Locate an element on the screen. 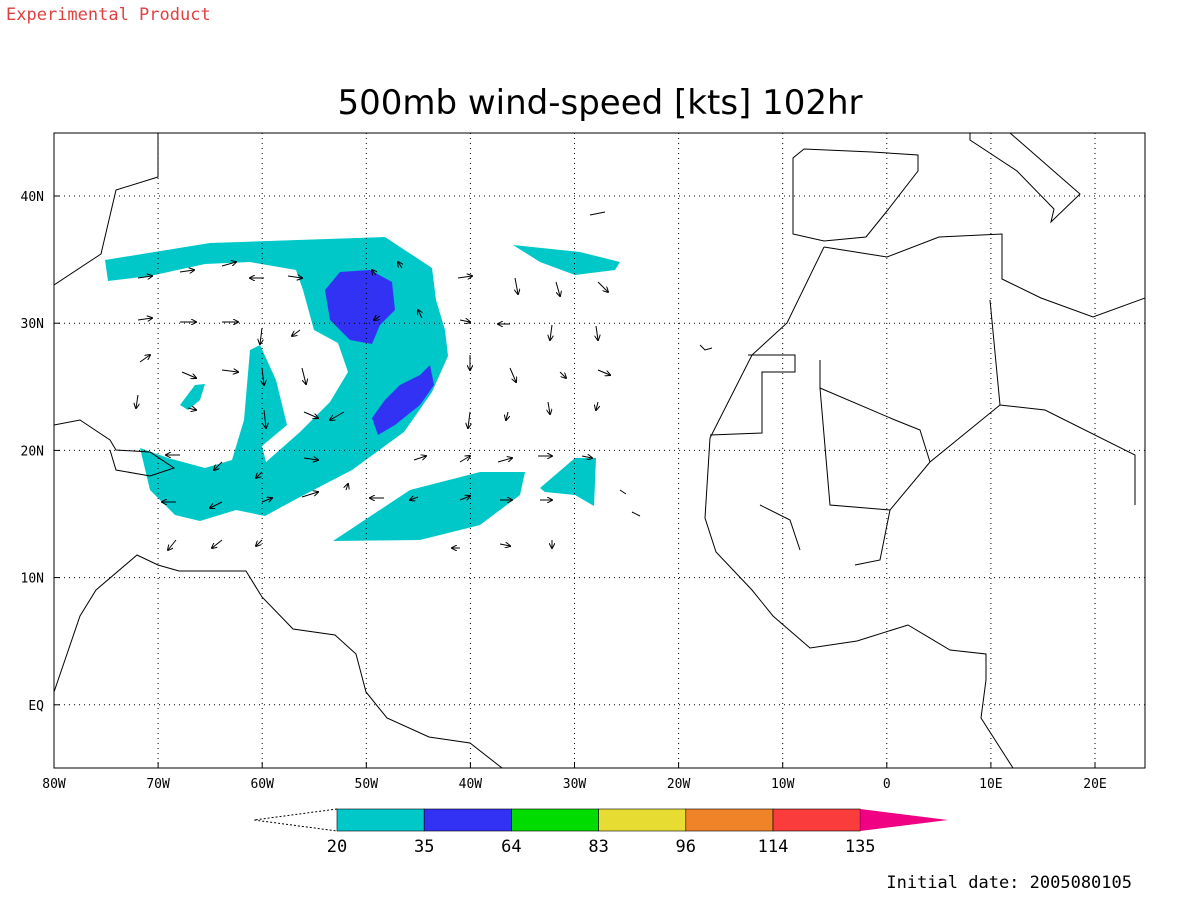 Image resolution: width=1200 pixels, height=900 pixels. lat-label: EQ is located at coordinates (36, 706).